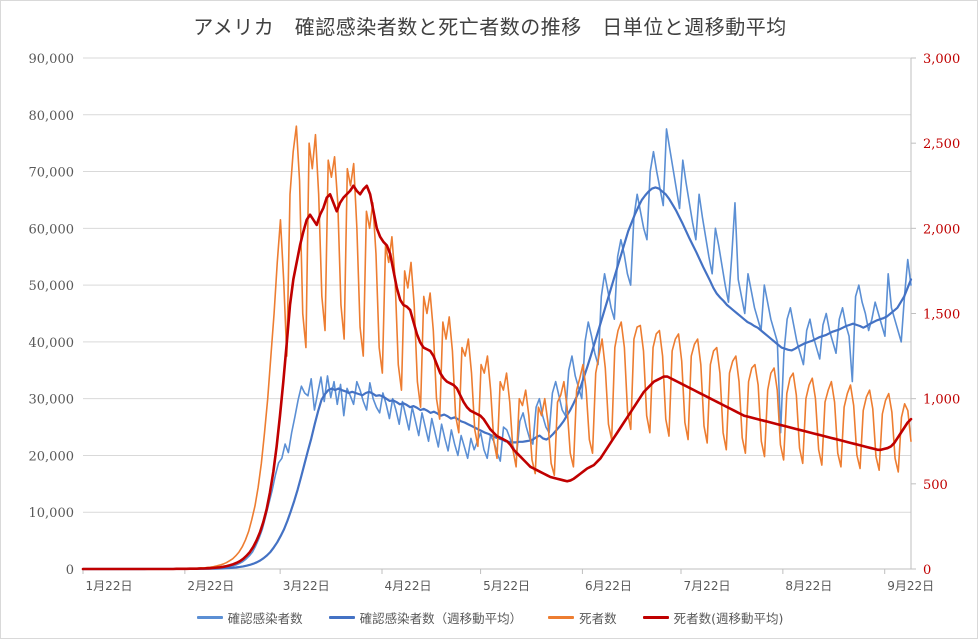 The width and height of the screenshot is (978, 639). What do you see at coordinates (52, 229) in the screenshot?
I see `left-axis-tick-label: 60,000` at bounding box center [52, 229].